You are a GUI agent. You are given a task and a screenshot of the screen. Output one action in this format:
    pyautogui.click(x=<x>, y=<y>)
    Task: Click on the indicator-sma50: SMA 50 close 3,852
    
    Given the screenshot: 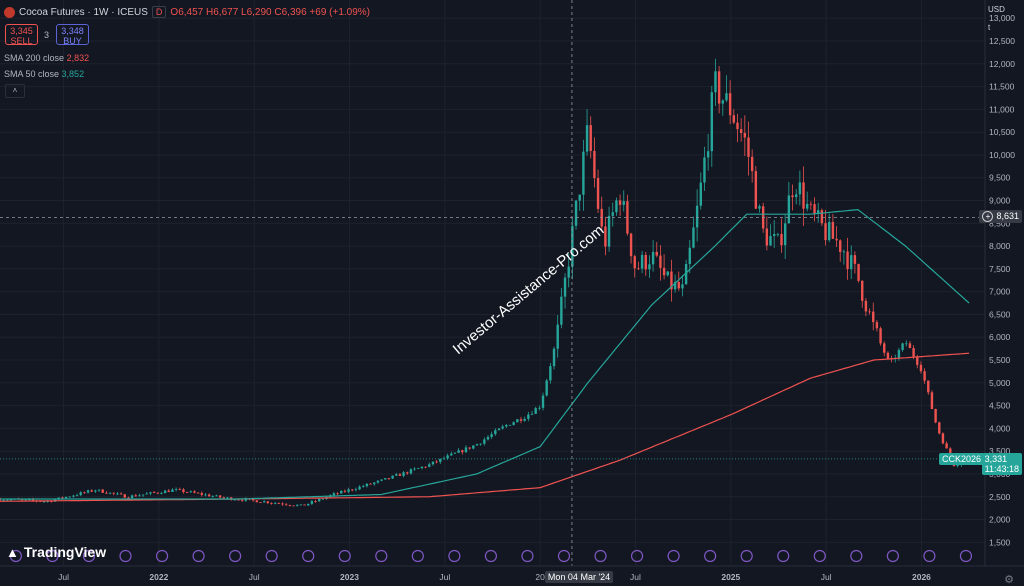 What is the action you would take?
    pyautogui.click(x=44, y=74)
    